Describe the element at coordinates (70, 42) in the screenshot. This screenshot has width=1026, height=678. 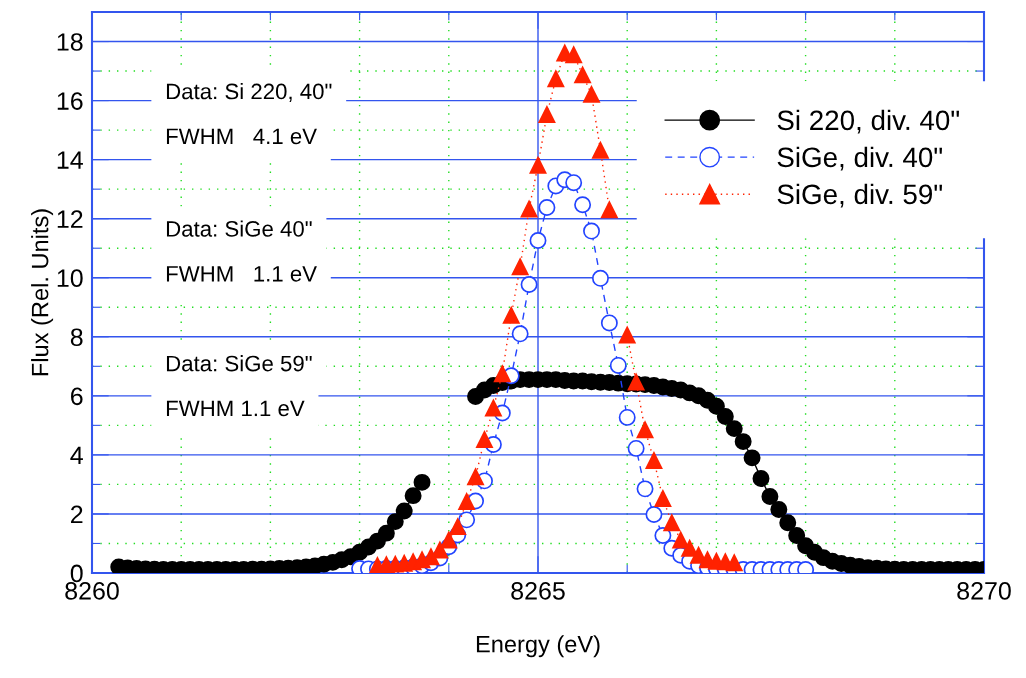
I see `y-tick-label: 18` at that location.